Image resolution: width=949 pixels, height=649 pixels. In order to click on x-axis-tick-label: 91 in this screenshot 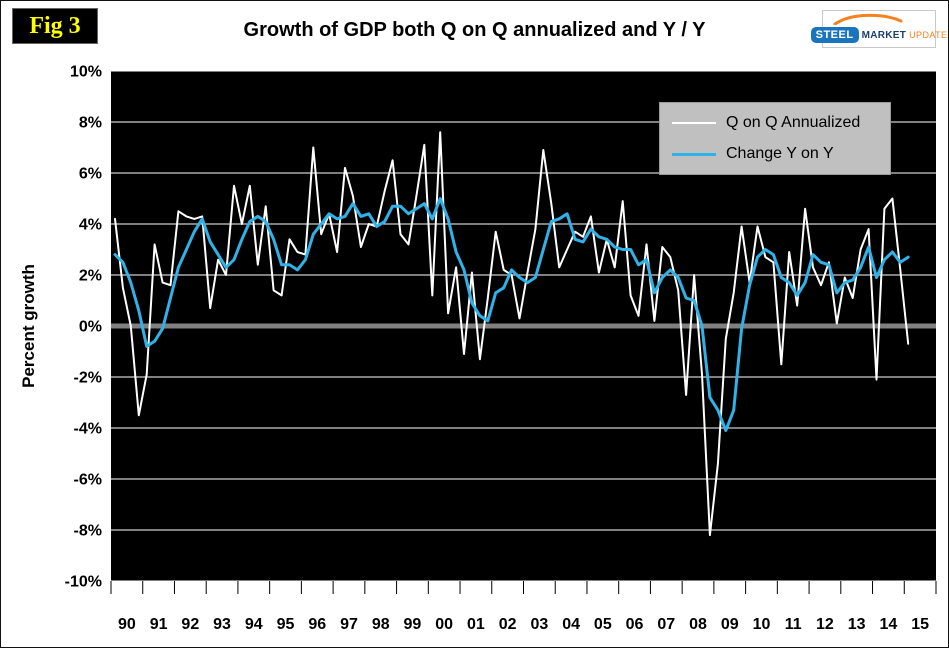, I will do `click(159, 624)`.